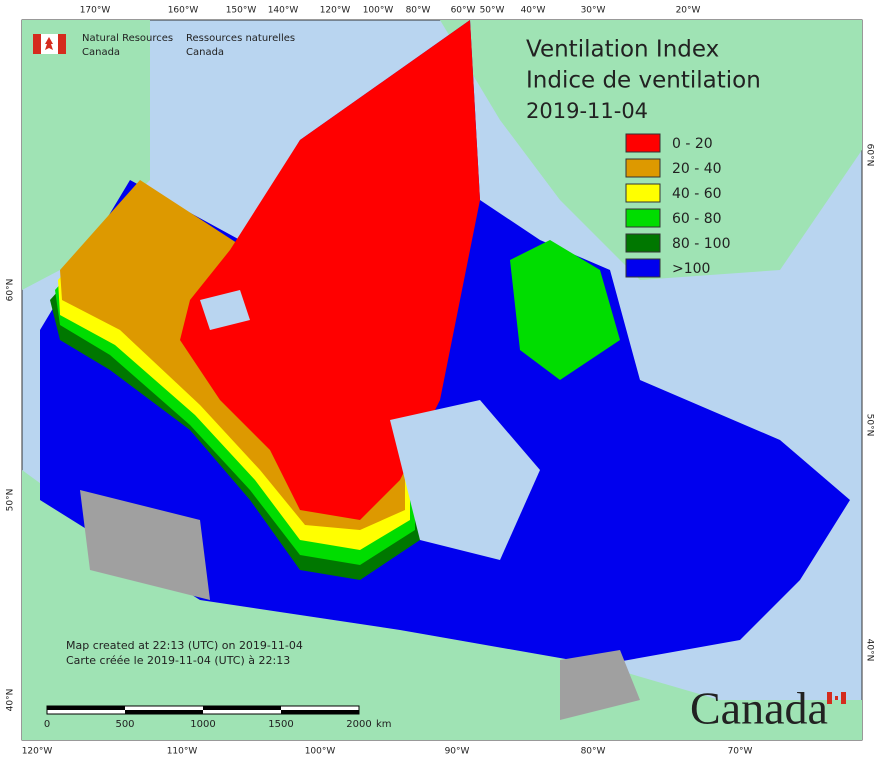 This screenshot has width=880, height=764. What do you see at coordinates (565, 310) in the screenshot?
I see `zone-green` at bounding box center [565, 310].